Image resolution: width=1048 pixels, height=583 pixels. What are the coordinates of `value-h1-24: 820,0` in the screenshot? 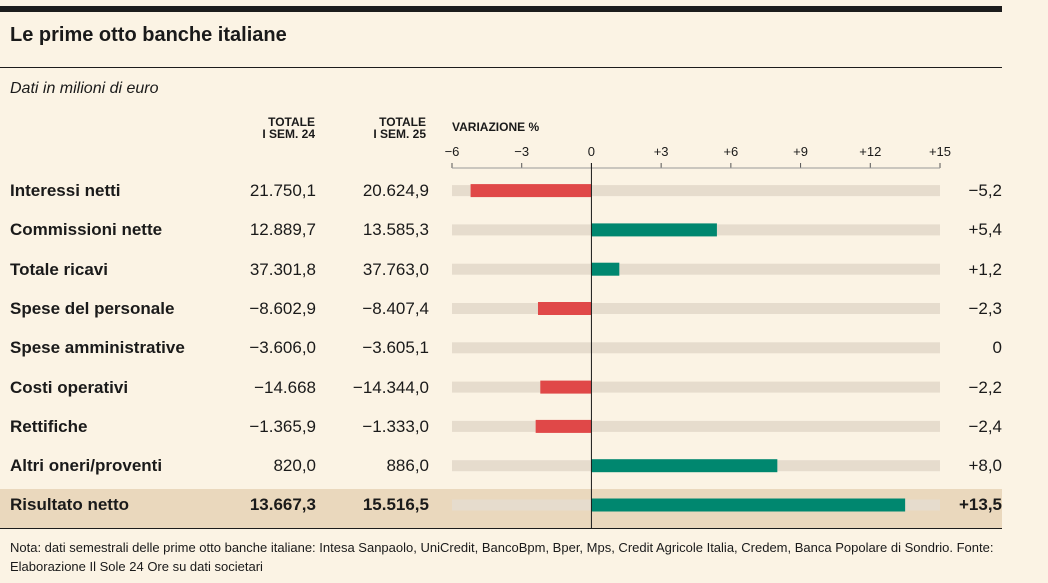 It's located at (294, 466).